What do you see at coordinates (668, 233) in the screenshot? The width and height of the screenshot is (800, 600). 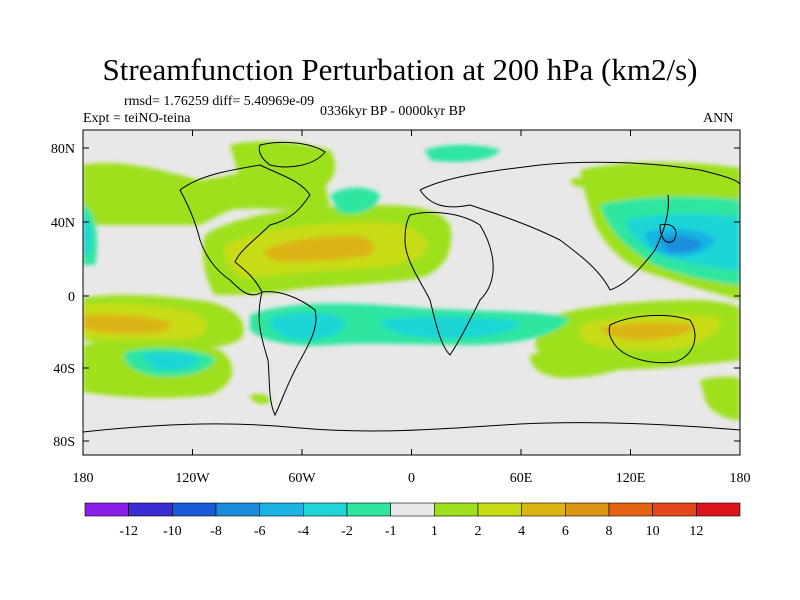 I see `coastline-japan` at bounding box center [668, 233].